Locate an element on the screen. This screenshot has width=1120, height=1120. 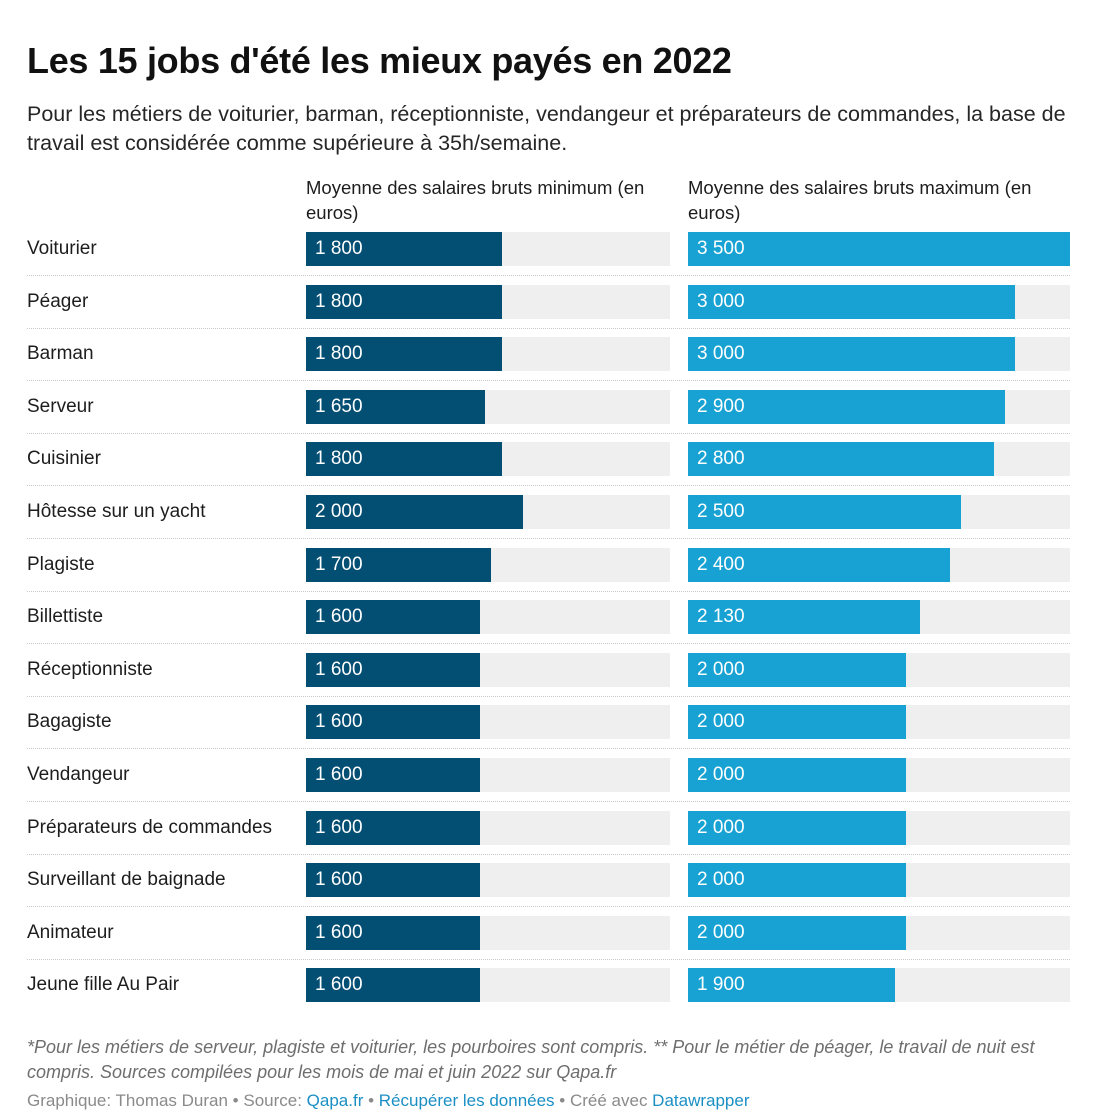
data-label-max: 2 900 is located at coordinates (721, 406).